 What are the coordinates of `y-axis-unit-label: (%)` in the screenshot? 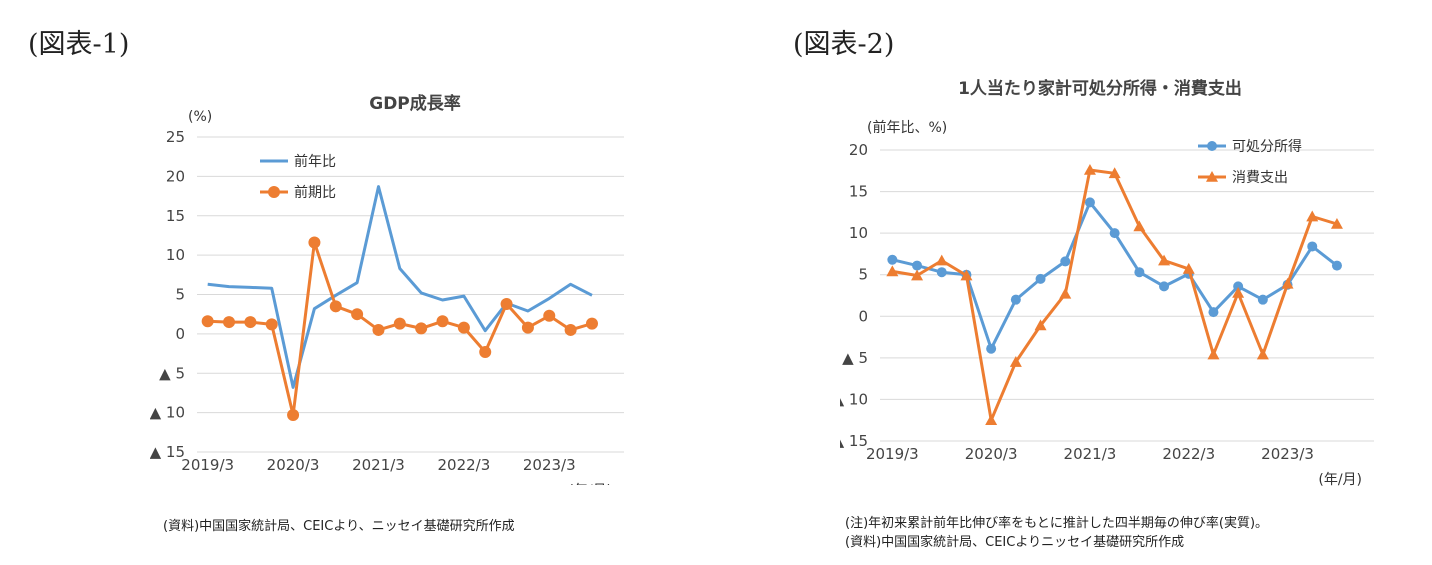 It's located at (200, 117).